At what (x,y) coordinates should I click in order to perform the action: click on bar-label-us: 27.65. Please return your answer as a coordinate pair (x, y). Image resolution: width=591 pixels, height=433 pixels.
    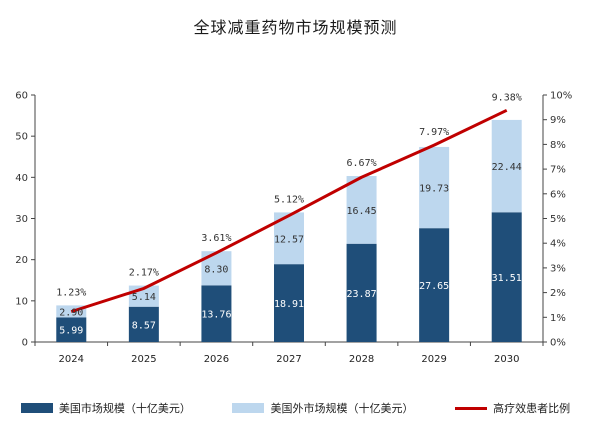
    Looking at the image, I should click on (434, 286).